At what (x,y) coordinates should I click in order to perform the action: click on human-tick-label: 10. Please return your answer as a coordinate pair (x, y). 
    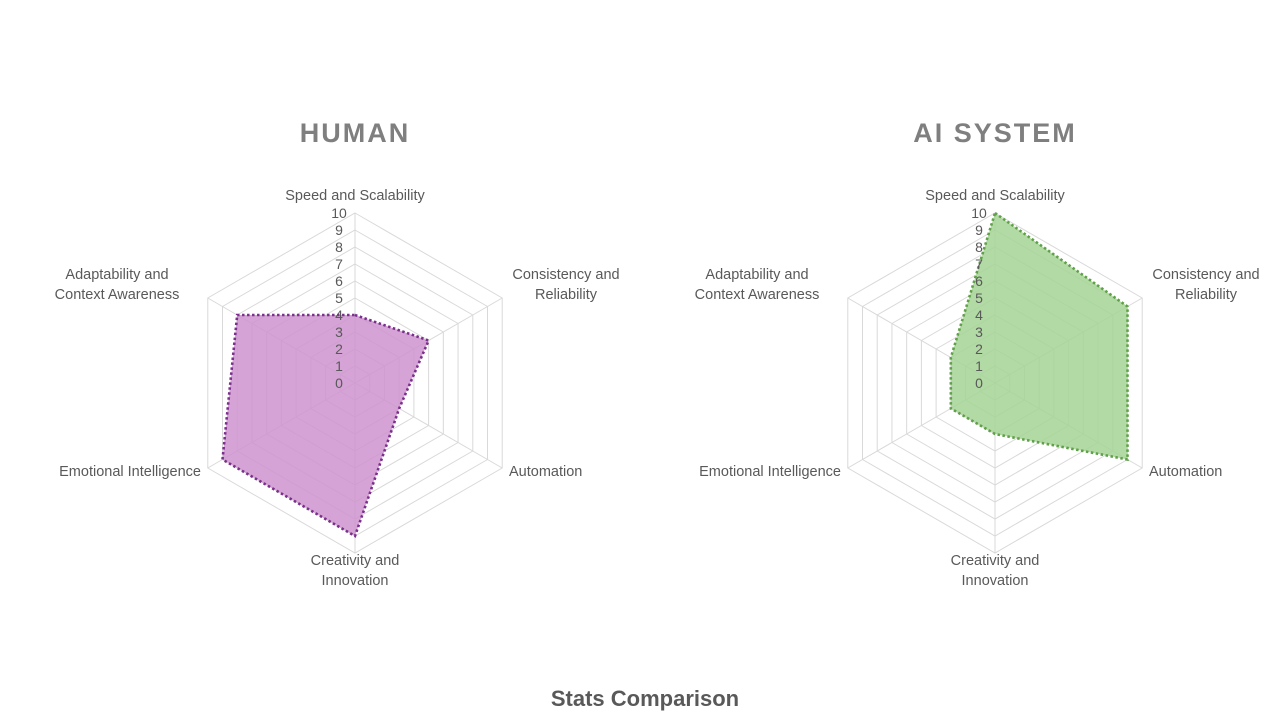
    Looking at the image, I should click on (339, 213).